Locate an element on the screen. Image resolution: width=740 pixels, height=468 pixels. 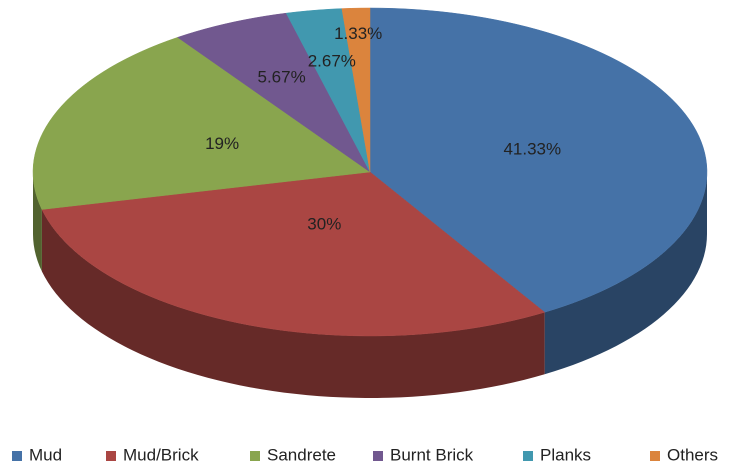
legend-label: Mud/Brick is located at coordinates (161, 454).